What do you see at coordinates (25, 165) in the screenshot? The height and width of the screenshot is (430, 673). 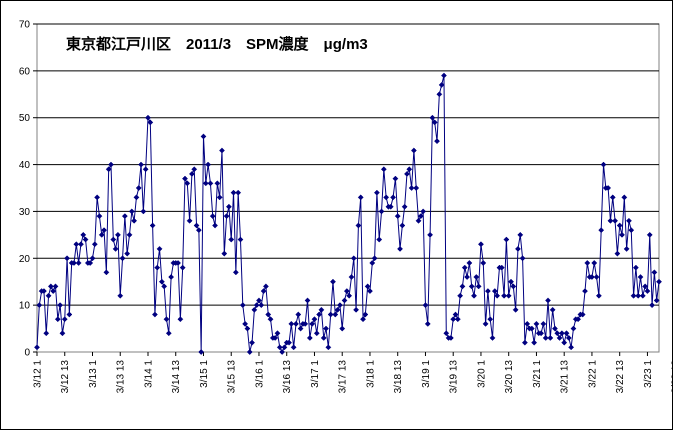 I see `y-tick-label: 40` at bounding box center [25, 165].